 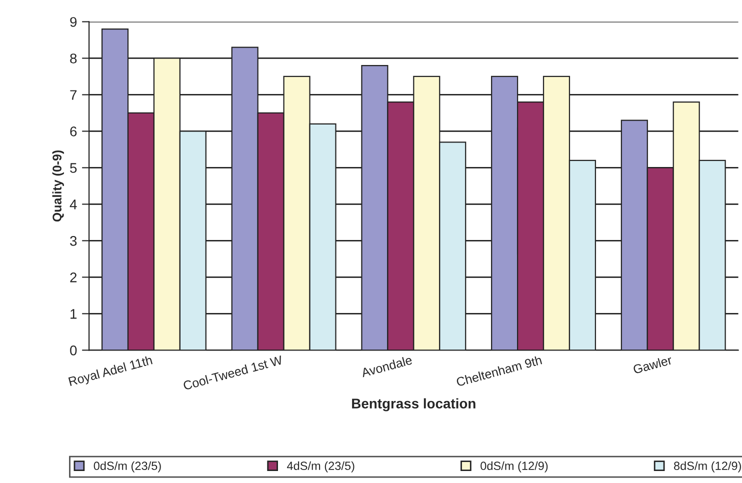 I want to click on x-tick-label: Avondale, so click(x=386, y=366).